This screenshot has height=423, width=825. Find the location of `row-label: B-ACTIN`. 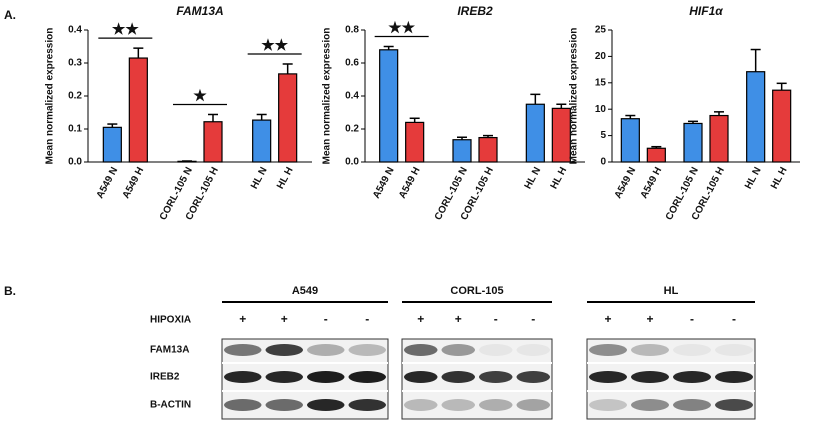

row-label: B-ACTIN is located at coordinates (170, 405).